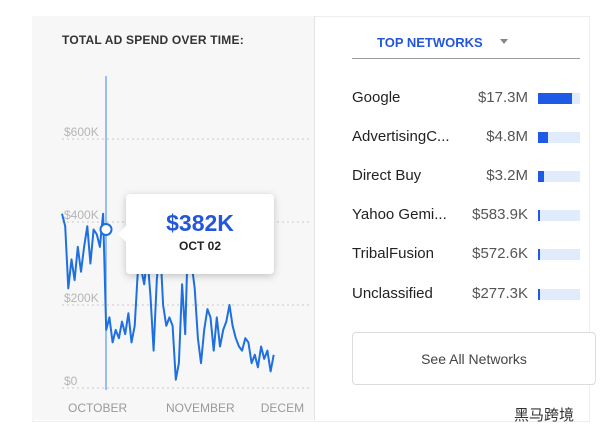 The image size is (615, 448). What do you see at coordinates (502, 97) in the screenshot?
I see `network-spend: $17.3M` at bounding box center [502, 97].